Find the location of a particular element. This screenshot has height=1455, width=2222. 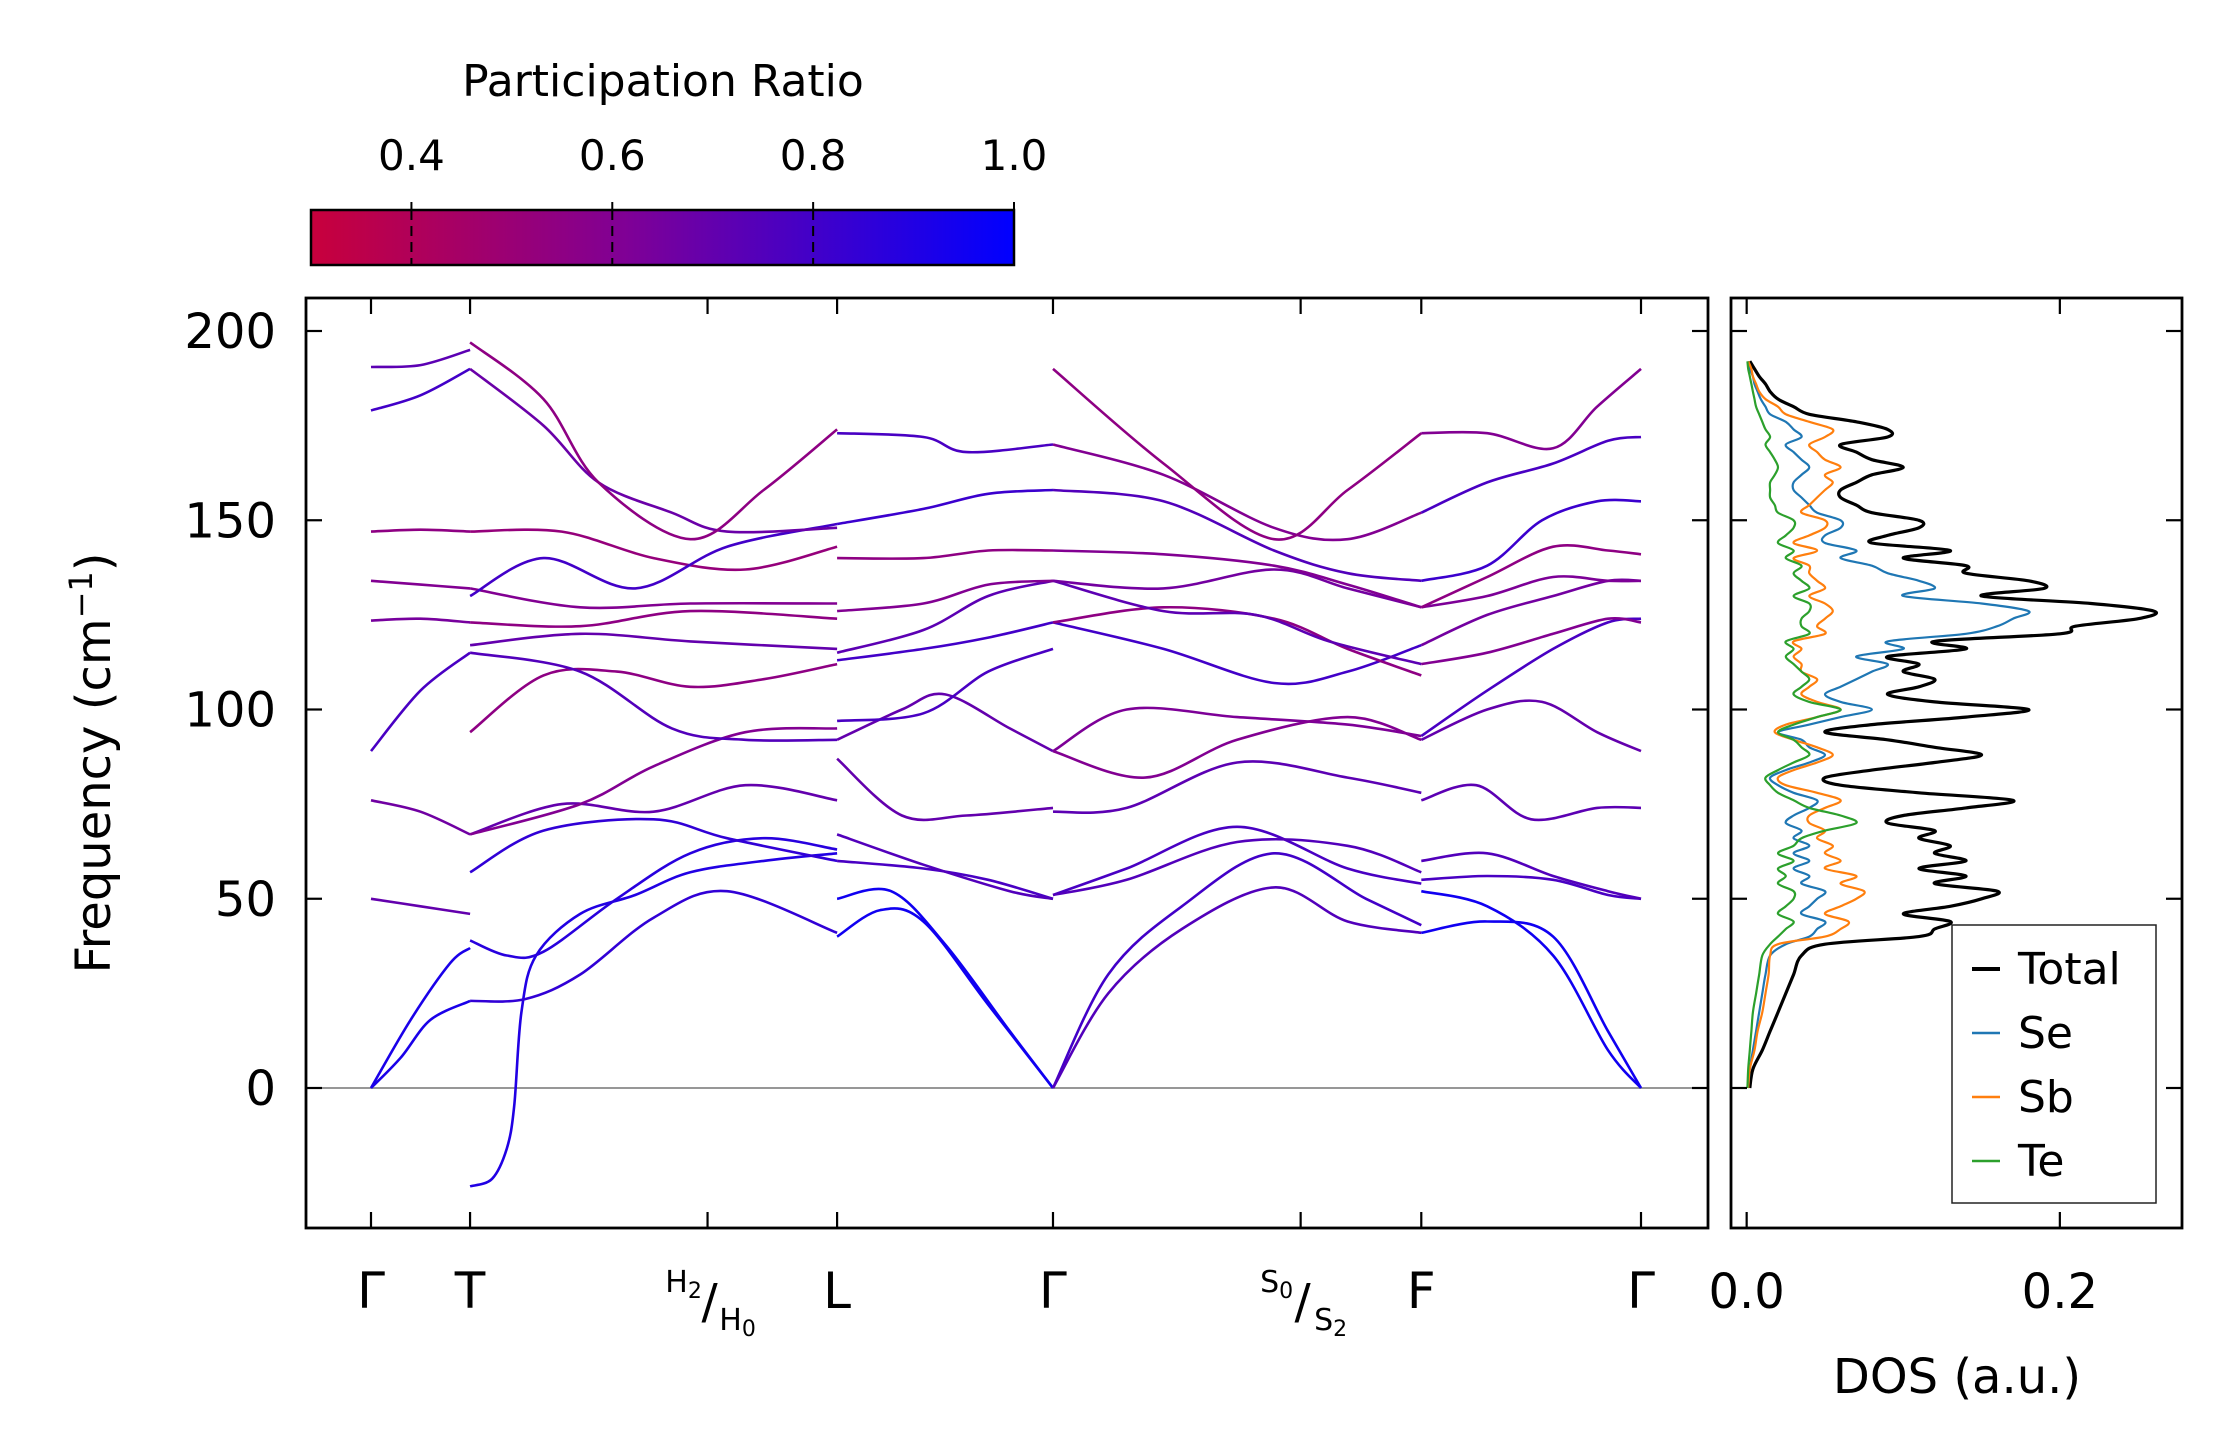

kpoint-label-denominator: H0 is located at coordinates (737, 1322).